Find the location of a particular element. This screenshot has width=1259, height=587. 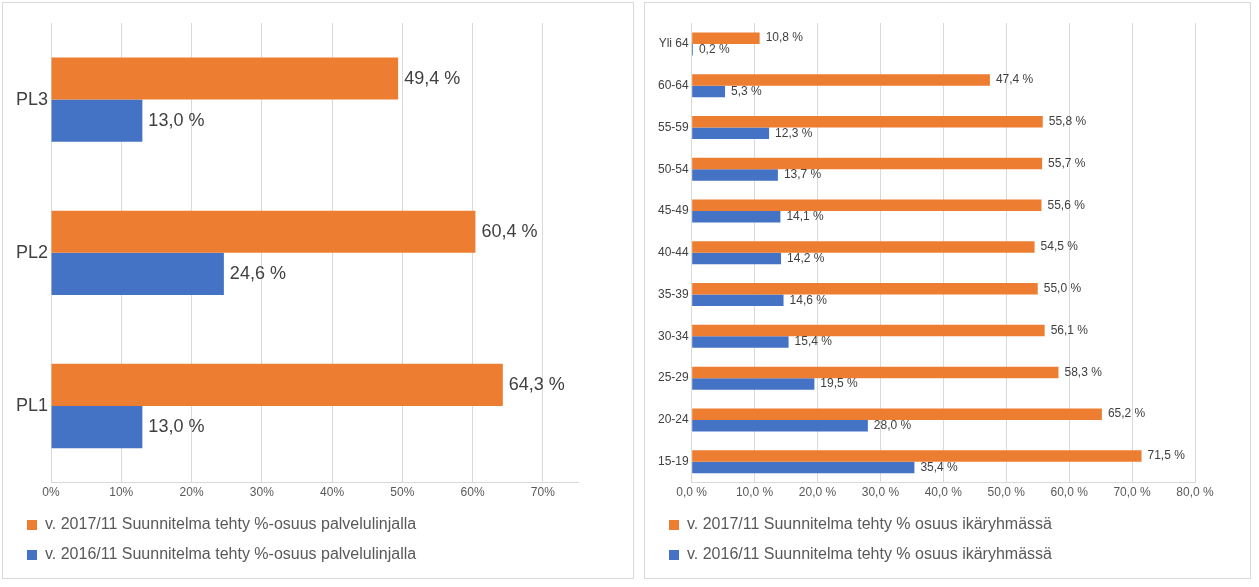

data-label: 55,6 % is located at coordinates (1066, 204).